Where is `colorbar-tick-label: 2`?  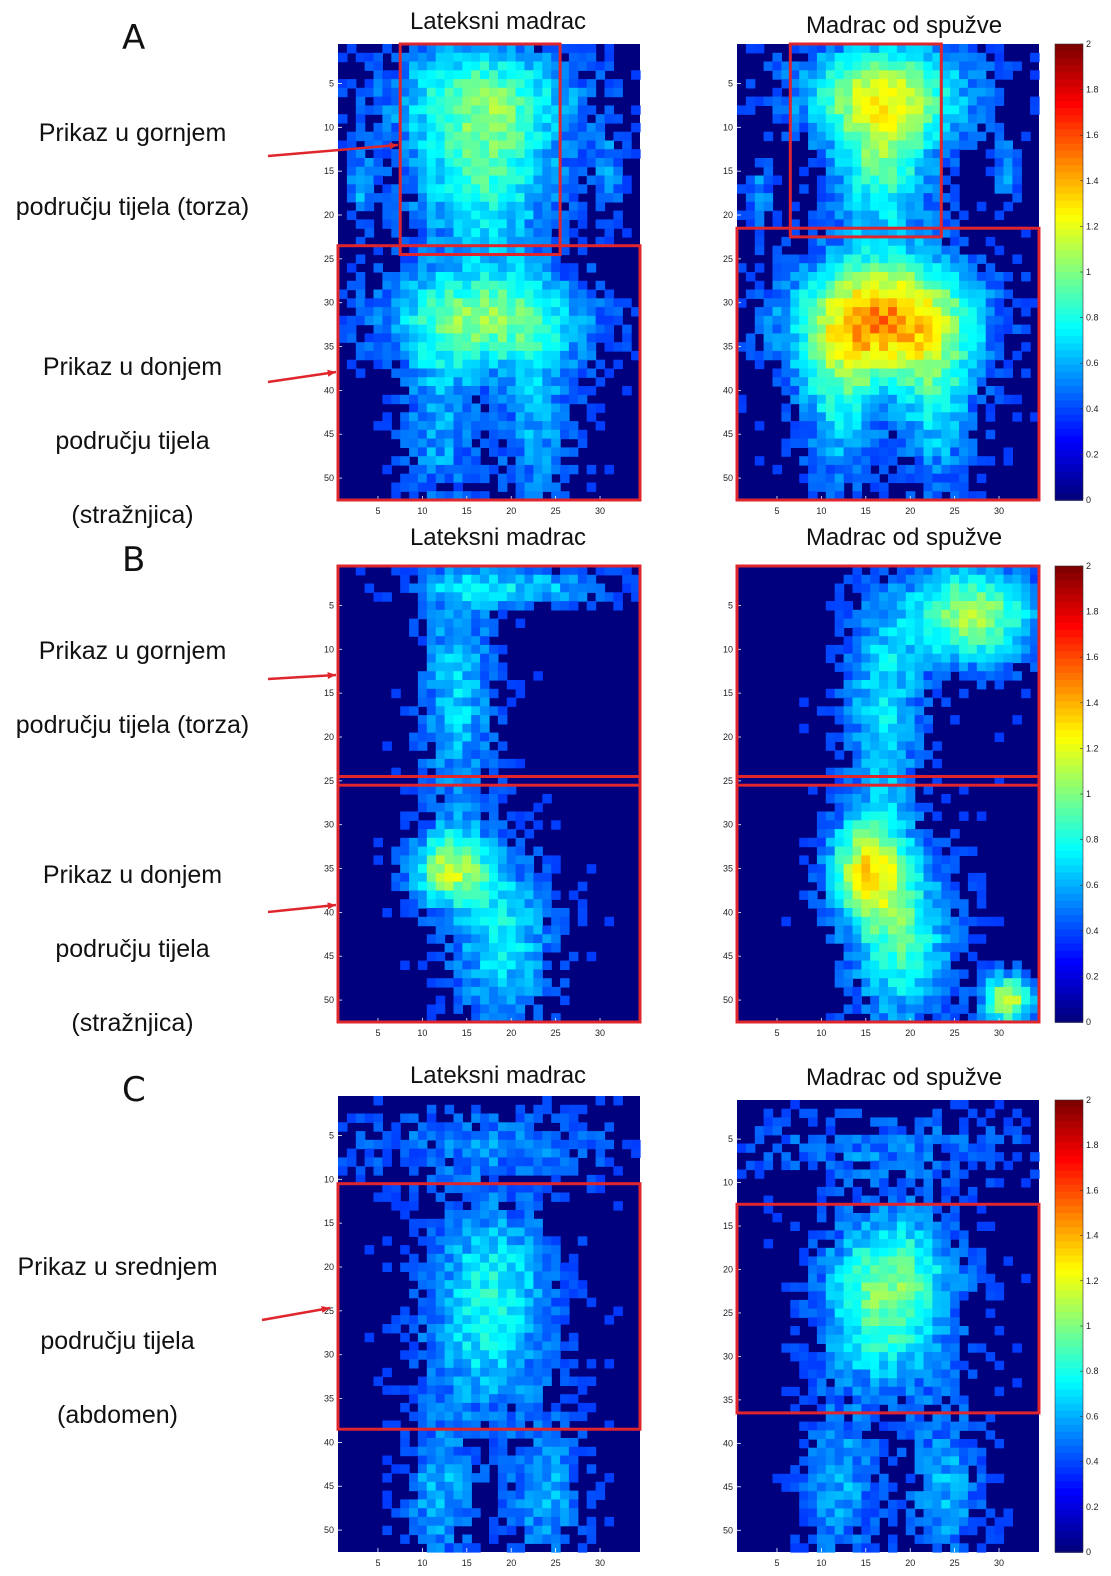 colorbar-tick-label: 2 is located at coordinates (1088, 44).